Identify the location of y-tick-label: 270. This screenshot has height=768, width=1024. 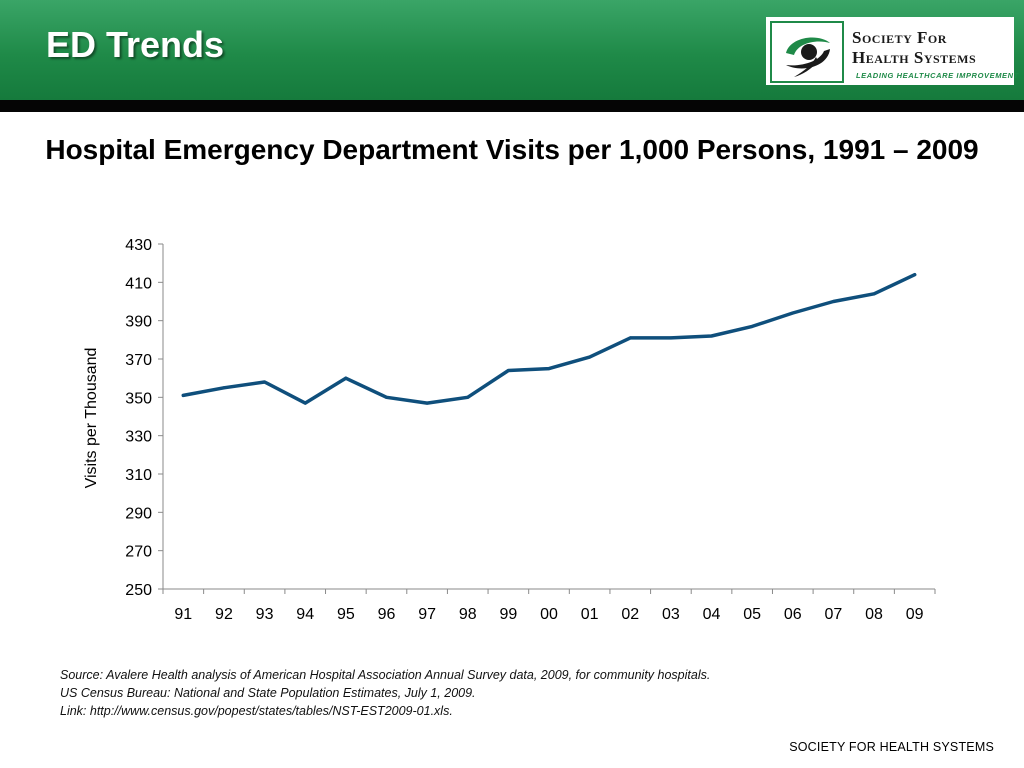
(138, 552).